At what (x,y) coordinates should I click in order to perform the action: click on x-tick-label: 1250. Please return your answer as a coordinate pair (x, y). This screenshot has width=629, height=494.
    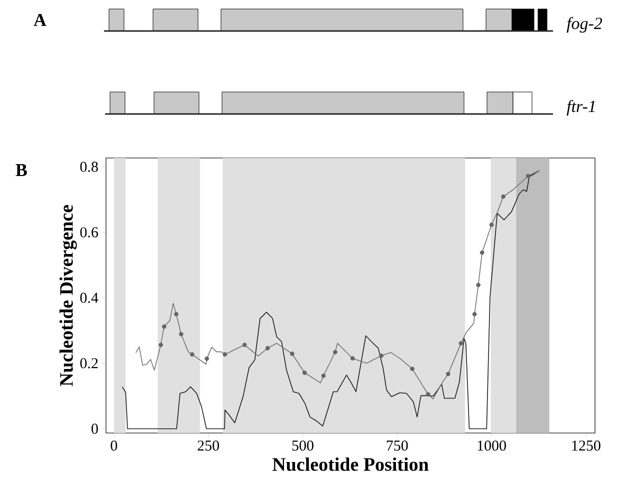
    Looking at the image, I should click on (586, 445).